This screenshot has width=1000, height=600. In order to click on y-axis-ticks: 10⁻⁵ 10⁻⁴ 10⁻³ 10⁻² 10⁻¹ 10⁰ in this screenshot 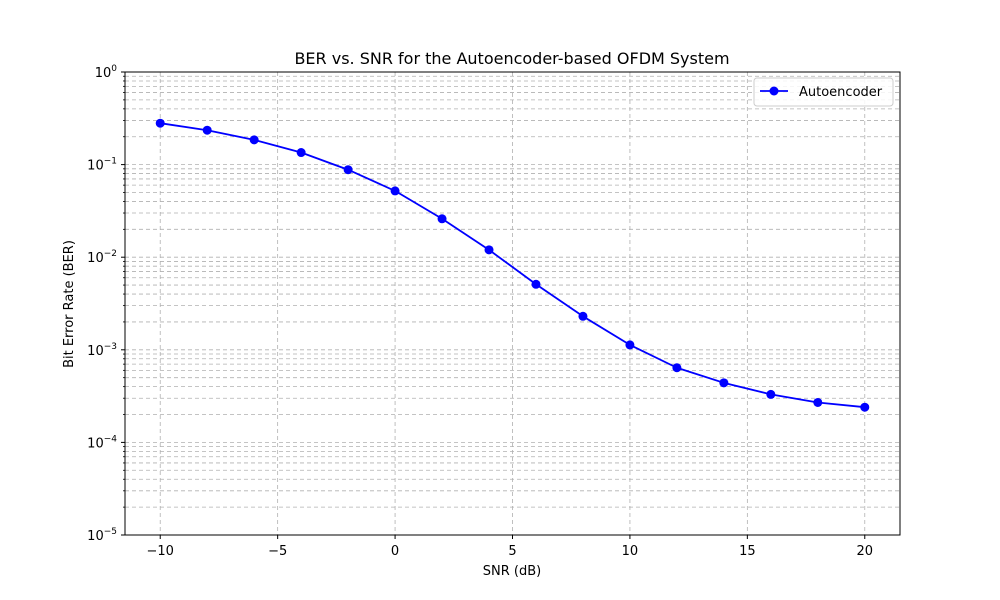, I will do `click(106, 304)`.